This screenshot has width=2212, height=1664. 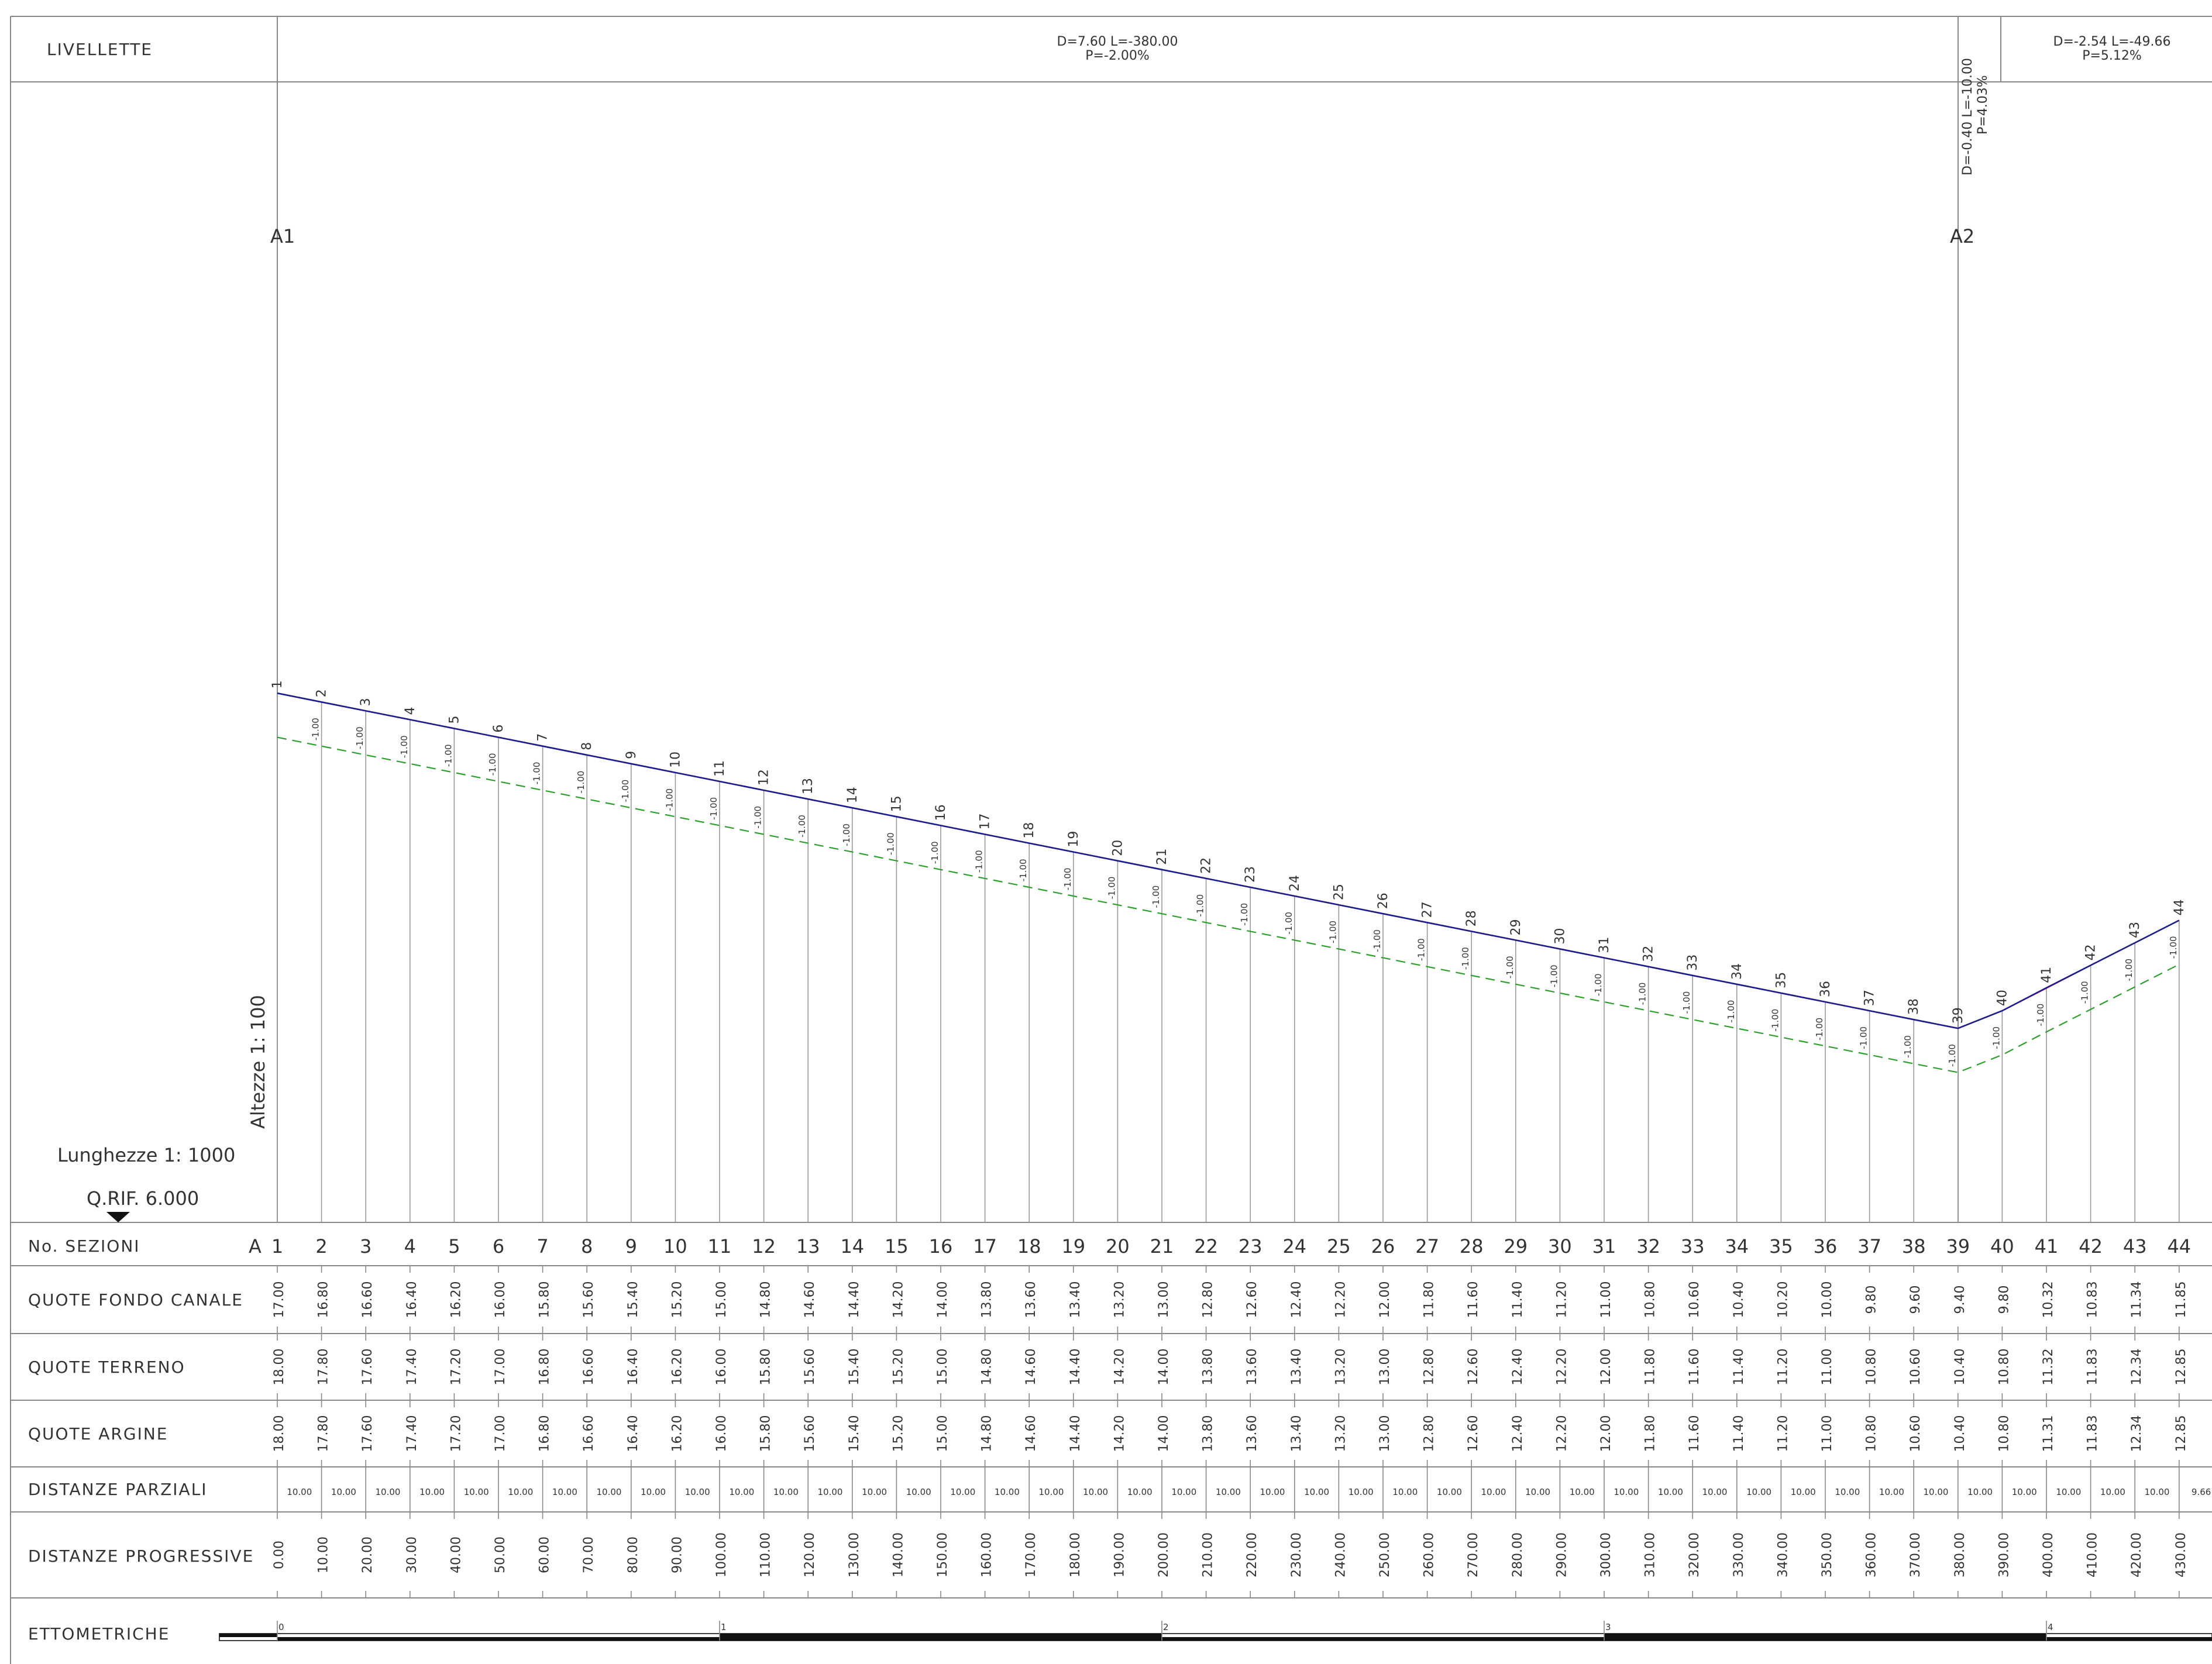 What do you see at coordinates (1781, 1246) in the screenshot?
I see `sezione-number: 35` at bounding box center [1781, 1246].